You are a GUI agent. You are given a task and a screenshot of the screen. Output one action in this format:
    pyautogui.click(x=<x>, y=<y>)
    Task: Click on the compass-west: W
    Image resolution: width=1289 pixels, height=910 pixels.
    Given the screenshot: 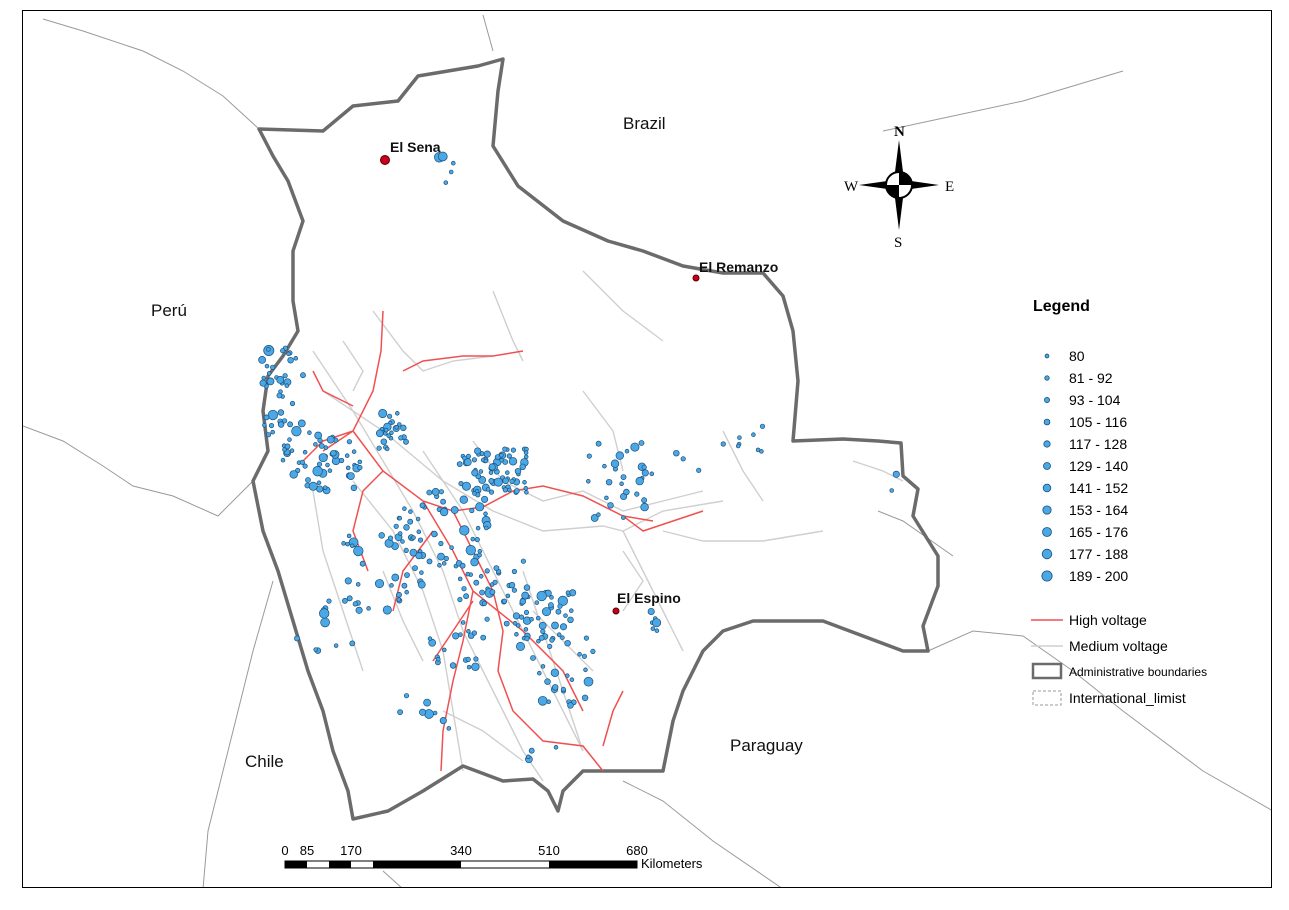 What is the action you would take?
    pyautogui.click(x=851, y=187)
    